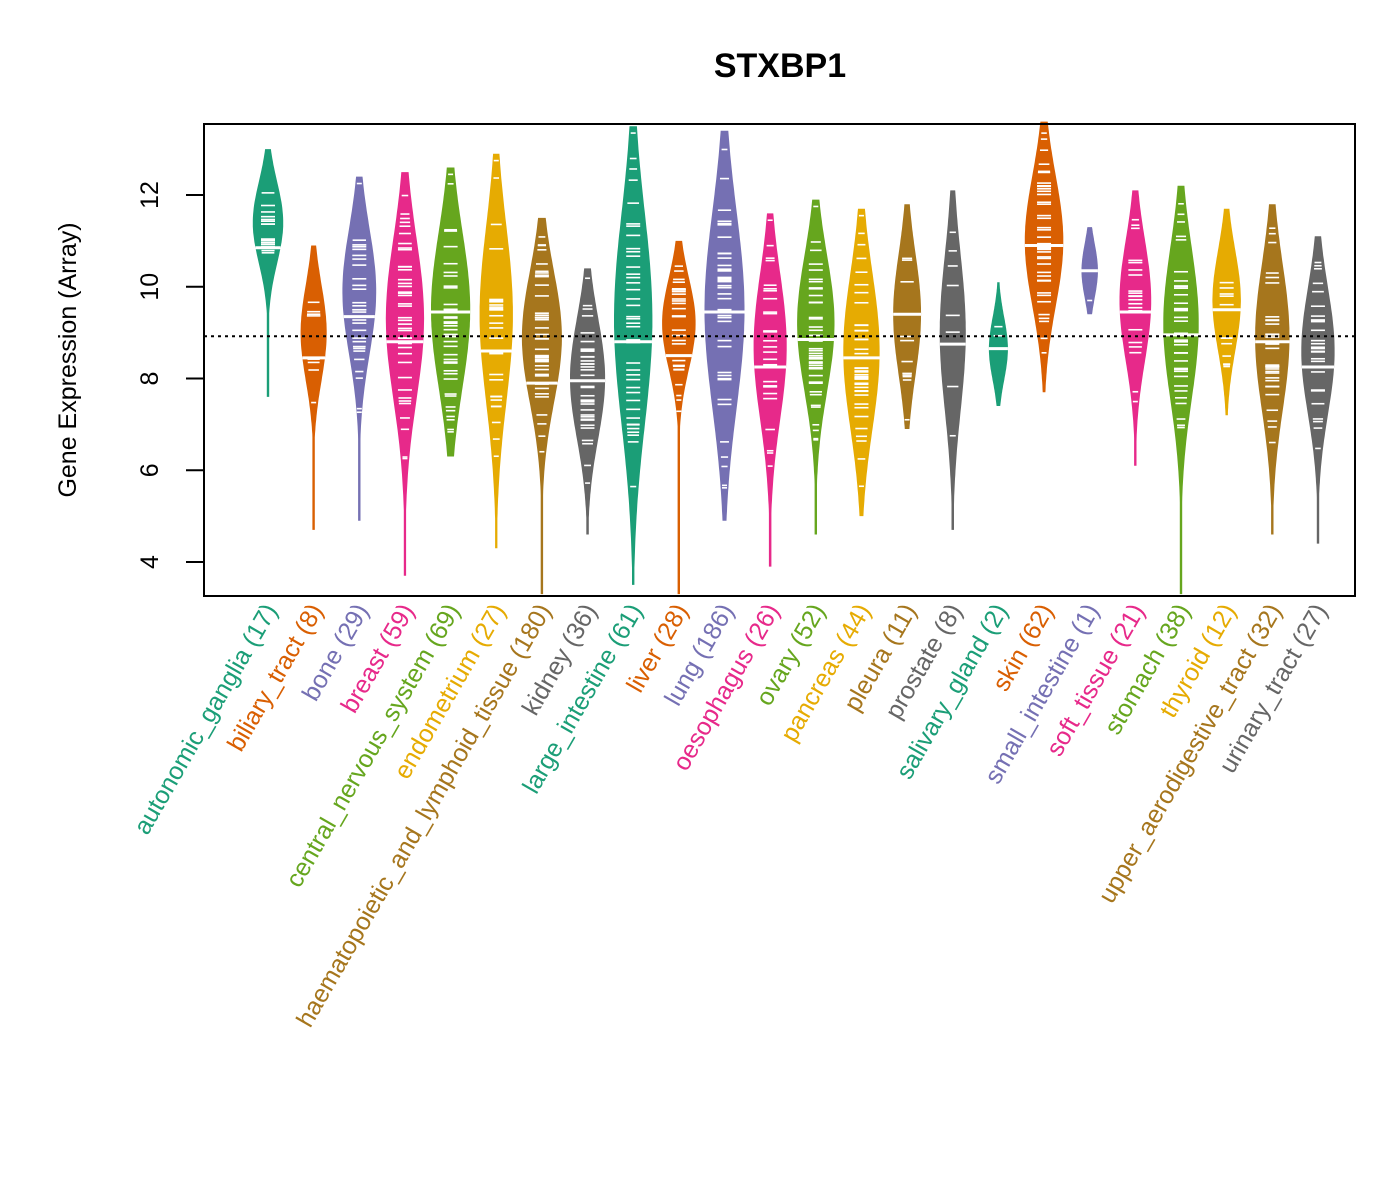 The height and width of the screenshot is (1200, 1400). I want to click on violin-stomach, so click(1181, 390).